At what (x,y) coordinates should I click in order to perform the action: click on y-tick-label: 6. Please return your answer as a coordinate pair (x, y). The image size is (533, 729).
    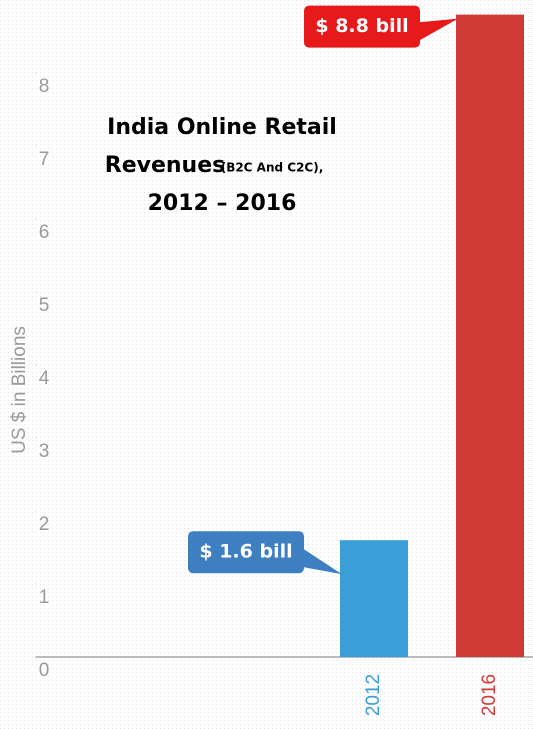
    Looking at the image, I should click on (44, 232).